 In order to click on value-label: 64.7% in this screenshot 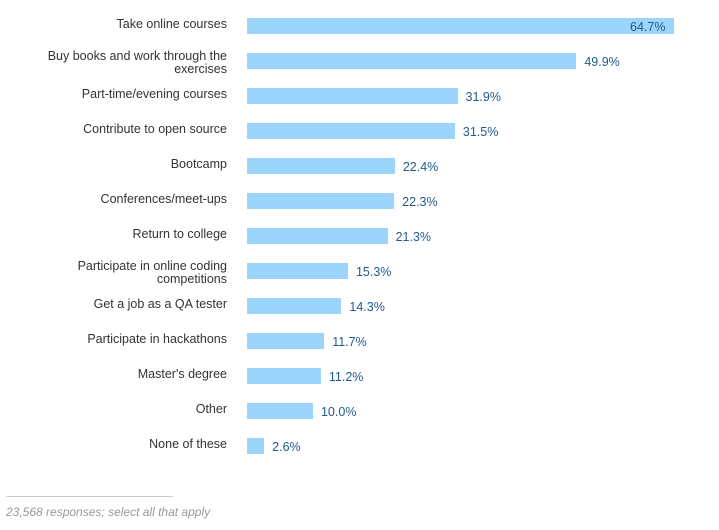, I will do `click(648, 27)`.